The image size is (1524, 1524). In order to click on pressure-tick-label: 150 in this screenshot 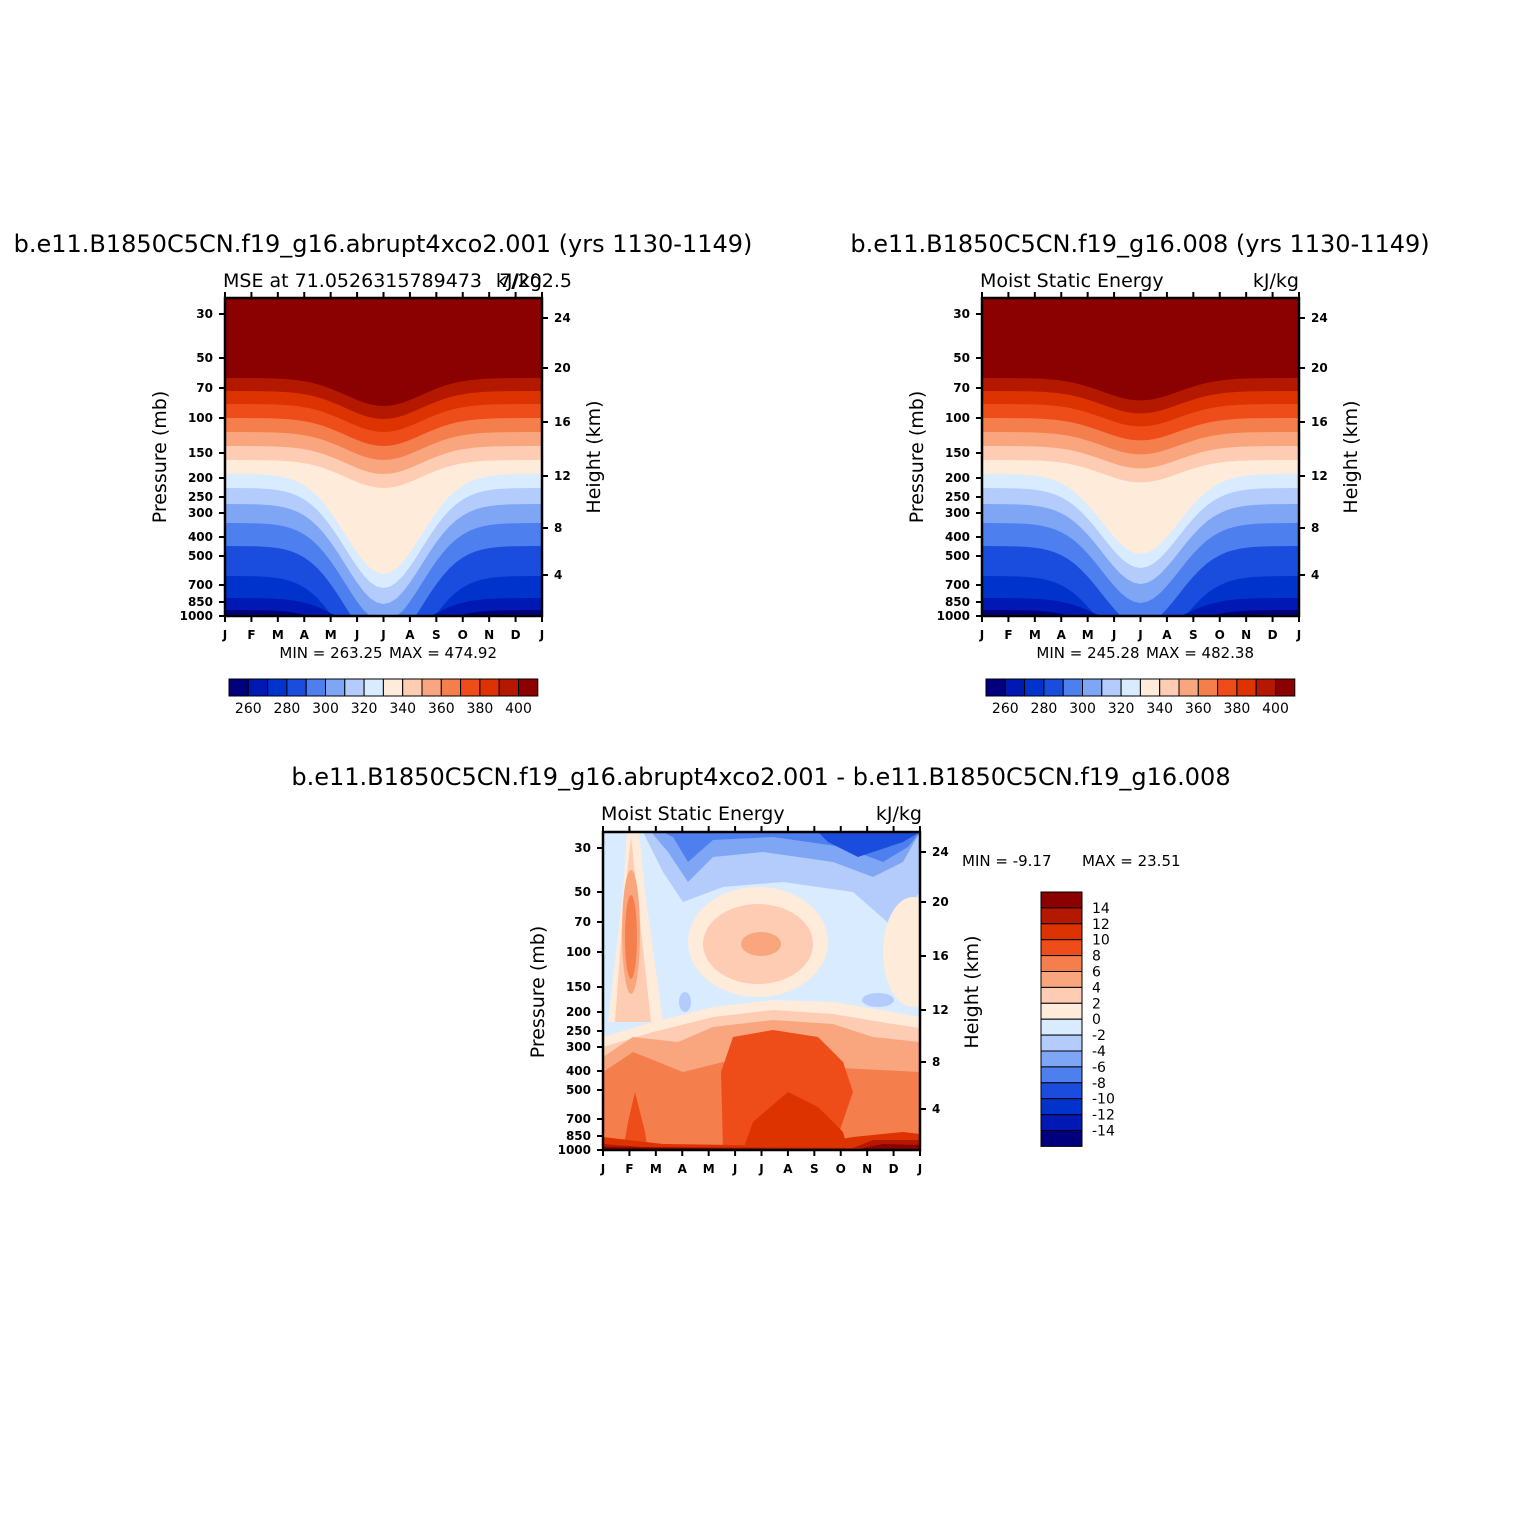, I will do `click(578, 987)`.